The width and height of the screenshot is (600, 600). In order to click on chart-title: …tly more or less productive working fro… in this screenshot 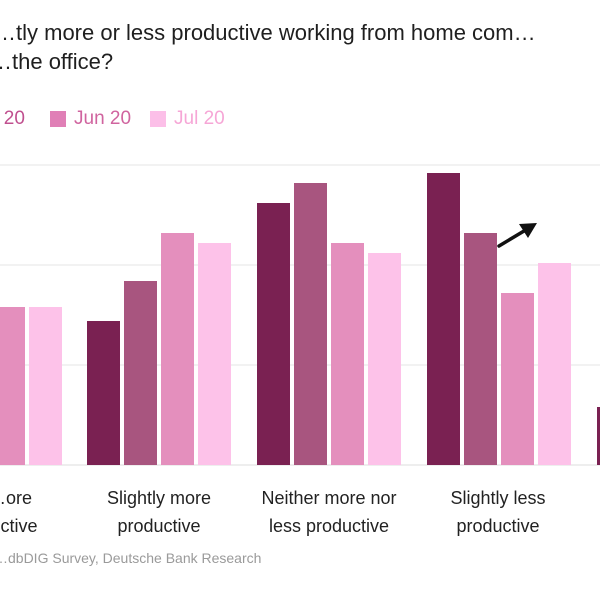, I will do `click(300, 47)`.